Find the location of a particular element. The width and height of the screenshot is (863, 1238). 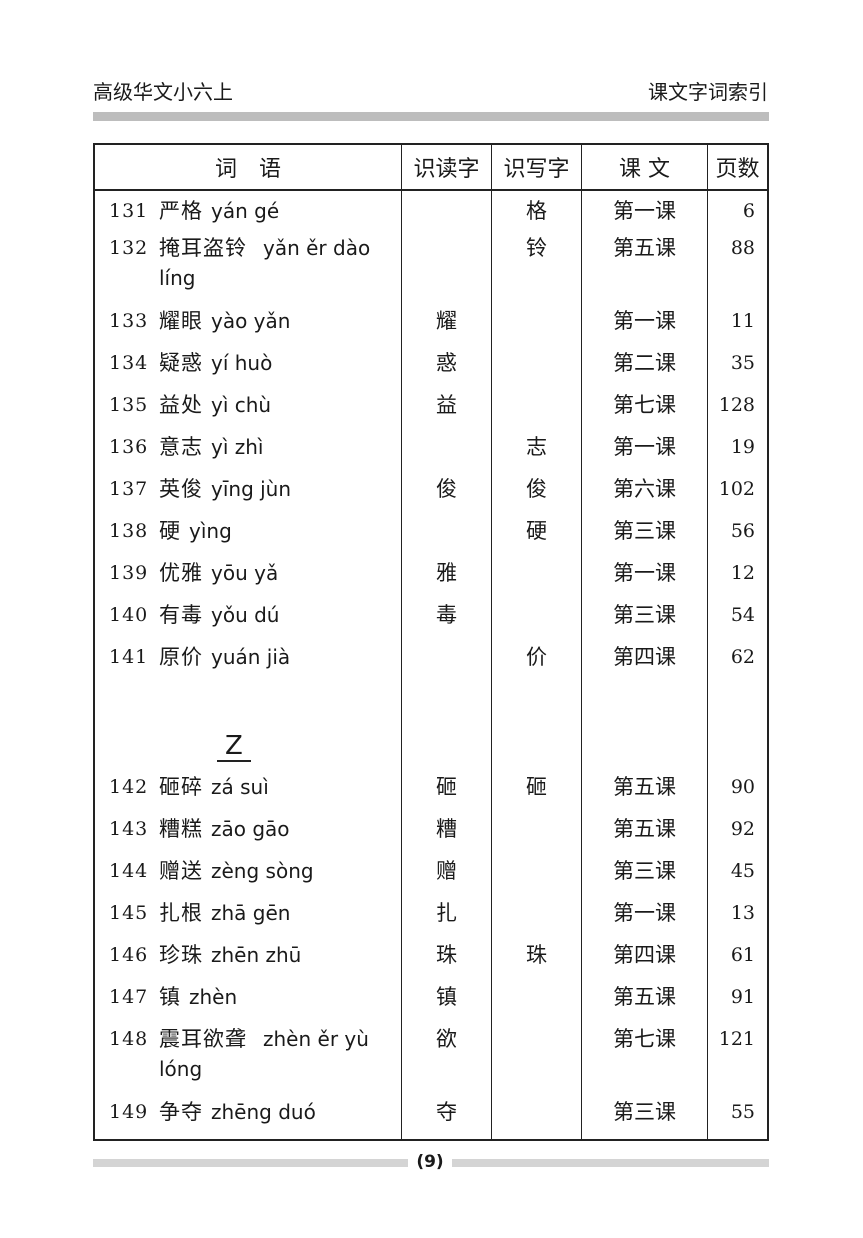

word-cell: 148 震耳欲聋 zhèn ěr yù lóng is located at coordinates (247, 1060).